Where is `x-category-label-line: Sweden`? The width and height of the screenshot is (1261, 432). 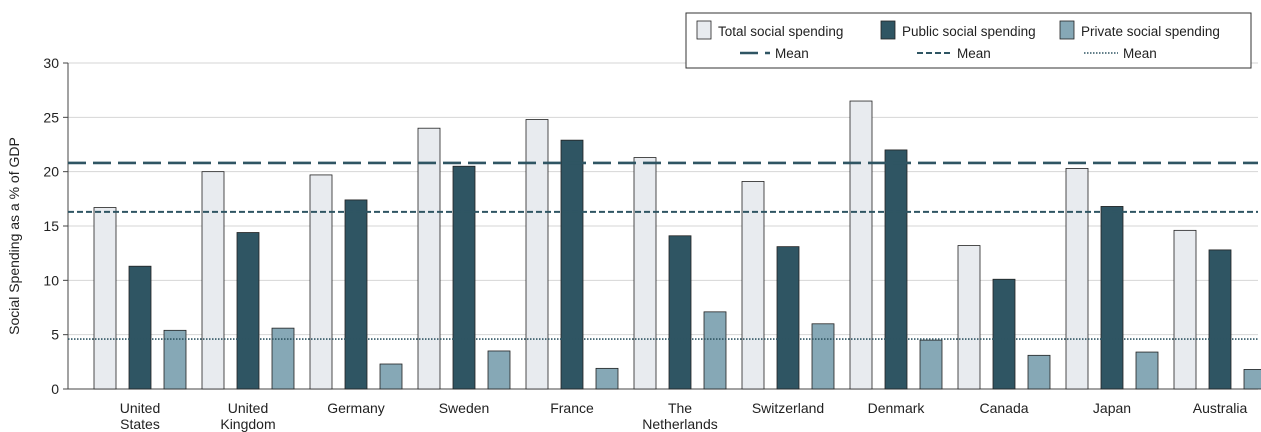
x-category-label-line: Sweden is located at coordinates (464, 408).